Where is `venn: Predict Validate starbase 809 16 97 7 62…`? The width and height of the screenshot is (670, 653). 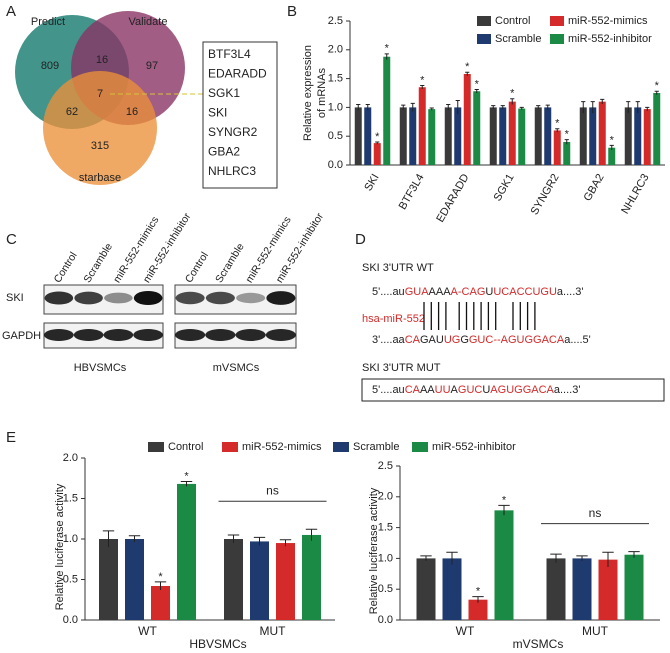
venn: Predict Validate starbase 809 16 97 7 62… is located at coordinates (146, 100).